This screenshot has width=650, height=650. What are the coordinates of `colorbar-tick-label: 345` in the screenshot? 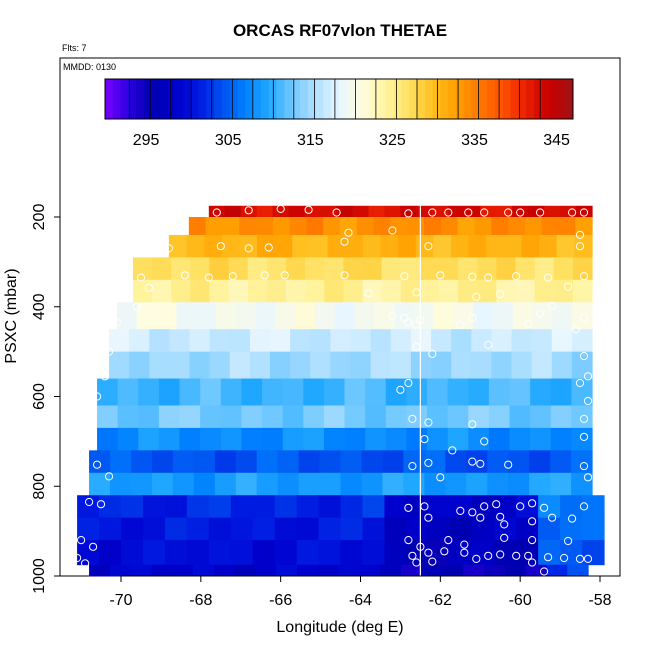 It's located at (556, 140).